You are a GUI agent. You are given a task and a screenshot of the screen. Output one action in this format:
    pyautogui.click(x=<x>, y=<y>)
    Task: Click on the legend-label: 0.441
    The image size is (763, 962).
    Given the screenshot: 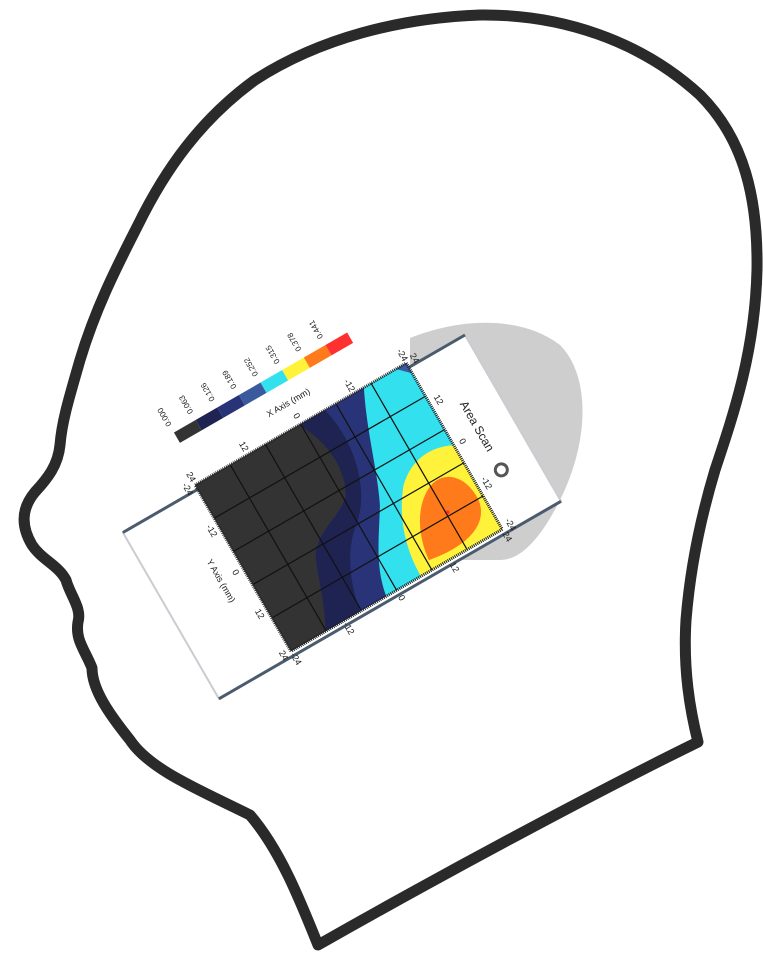 What is the action you would take?
    pyautogui.click(x=316, y=329)
    